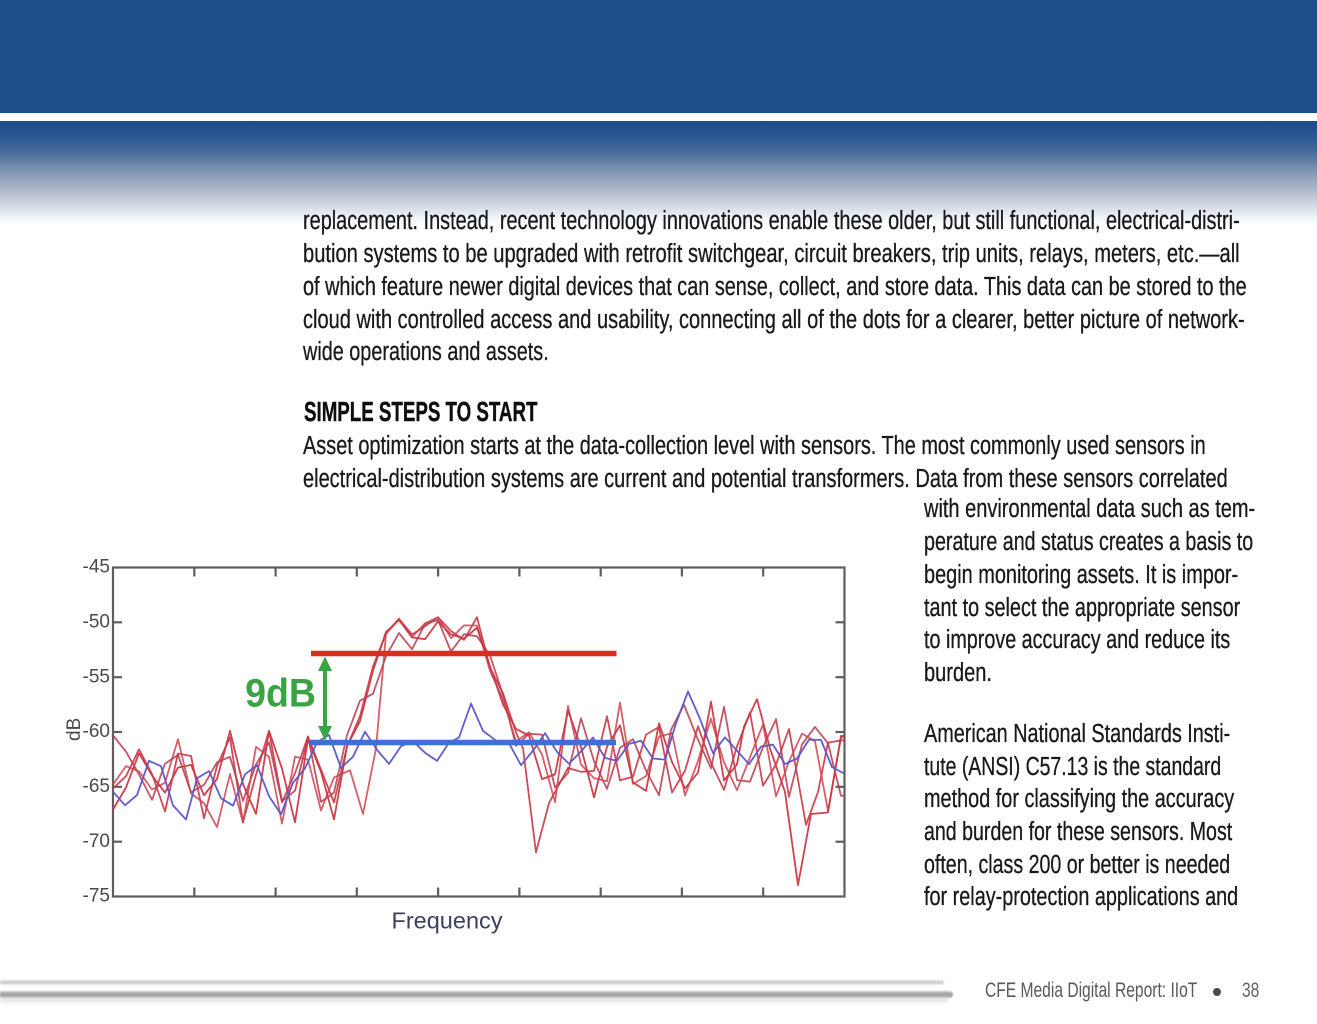 Image resolution: width=1317 pixels, height=1024 pixels. Describe the element at coordinates (280, 694) in the screenshot. I see `svg-text: 9dB` at that location.